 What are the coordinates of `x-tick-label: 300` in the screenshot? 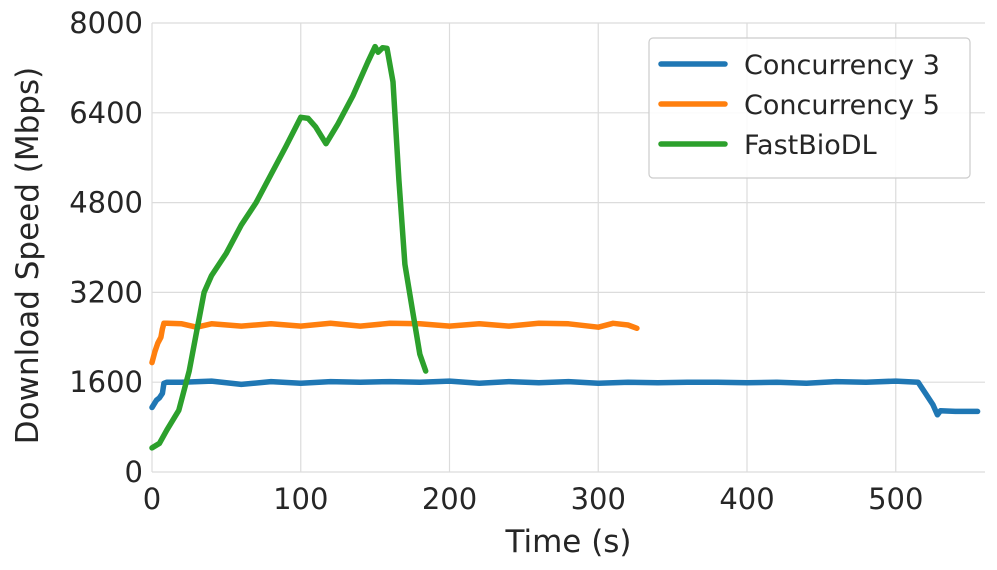 It's located at (598, 499).